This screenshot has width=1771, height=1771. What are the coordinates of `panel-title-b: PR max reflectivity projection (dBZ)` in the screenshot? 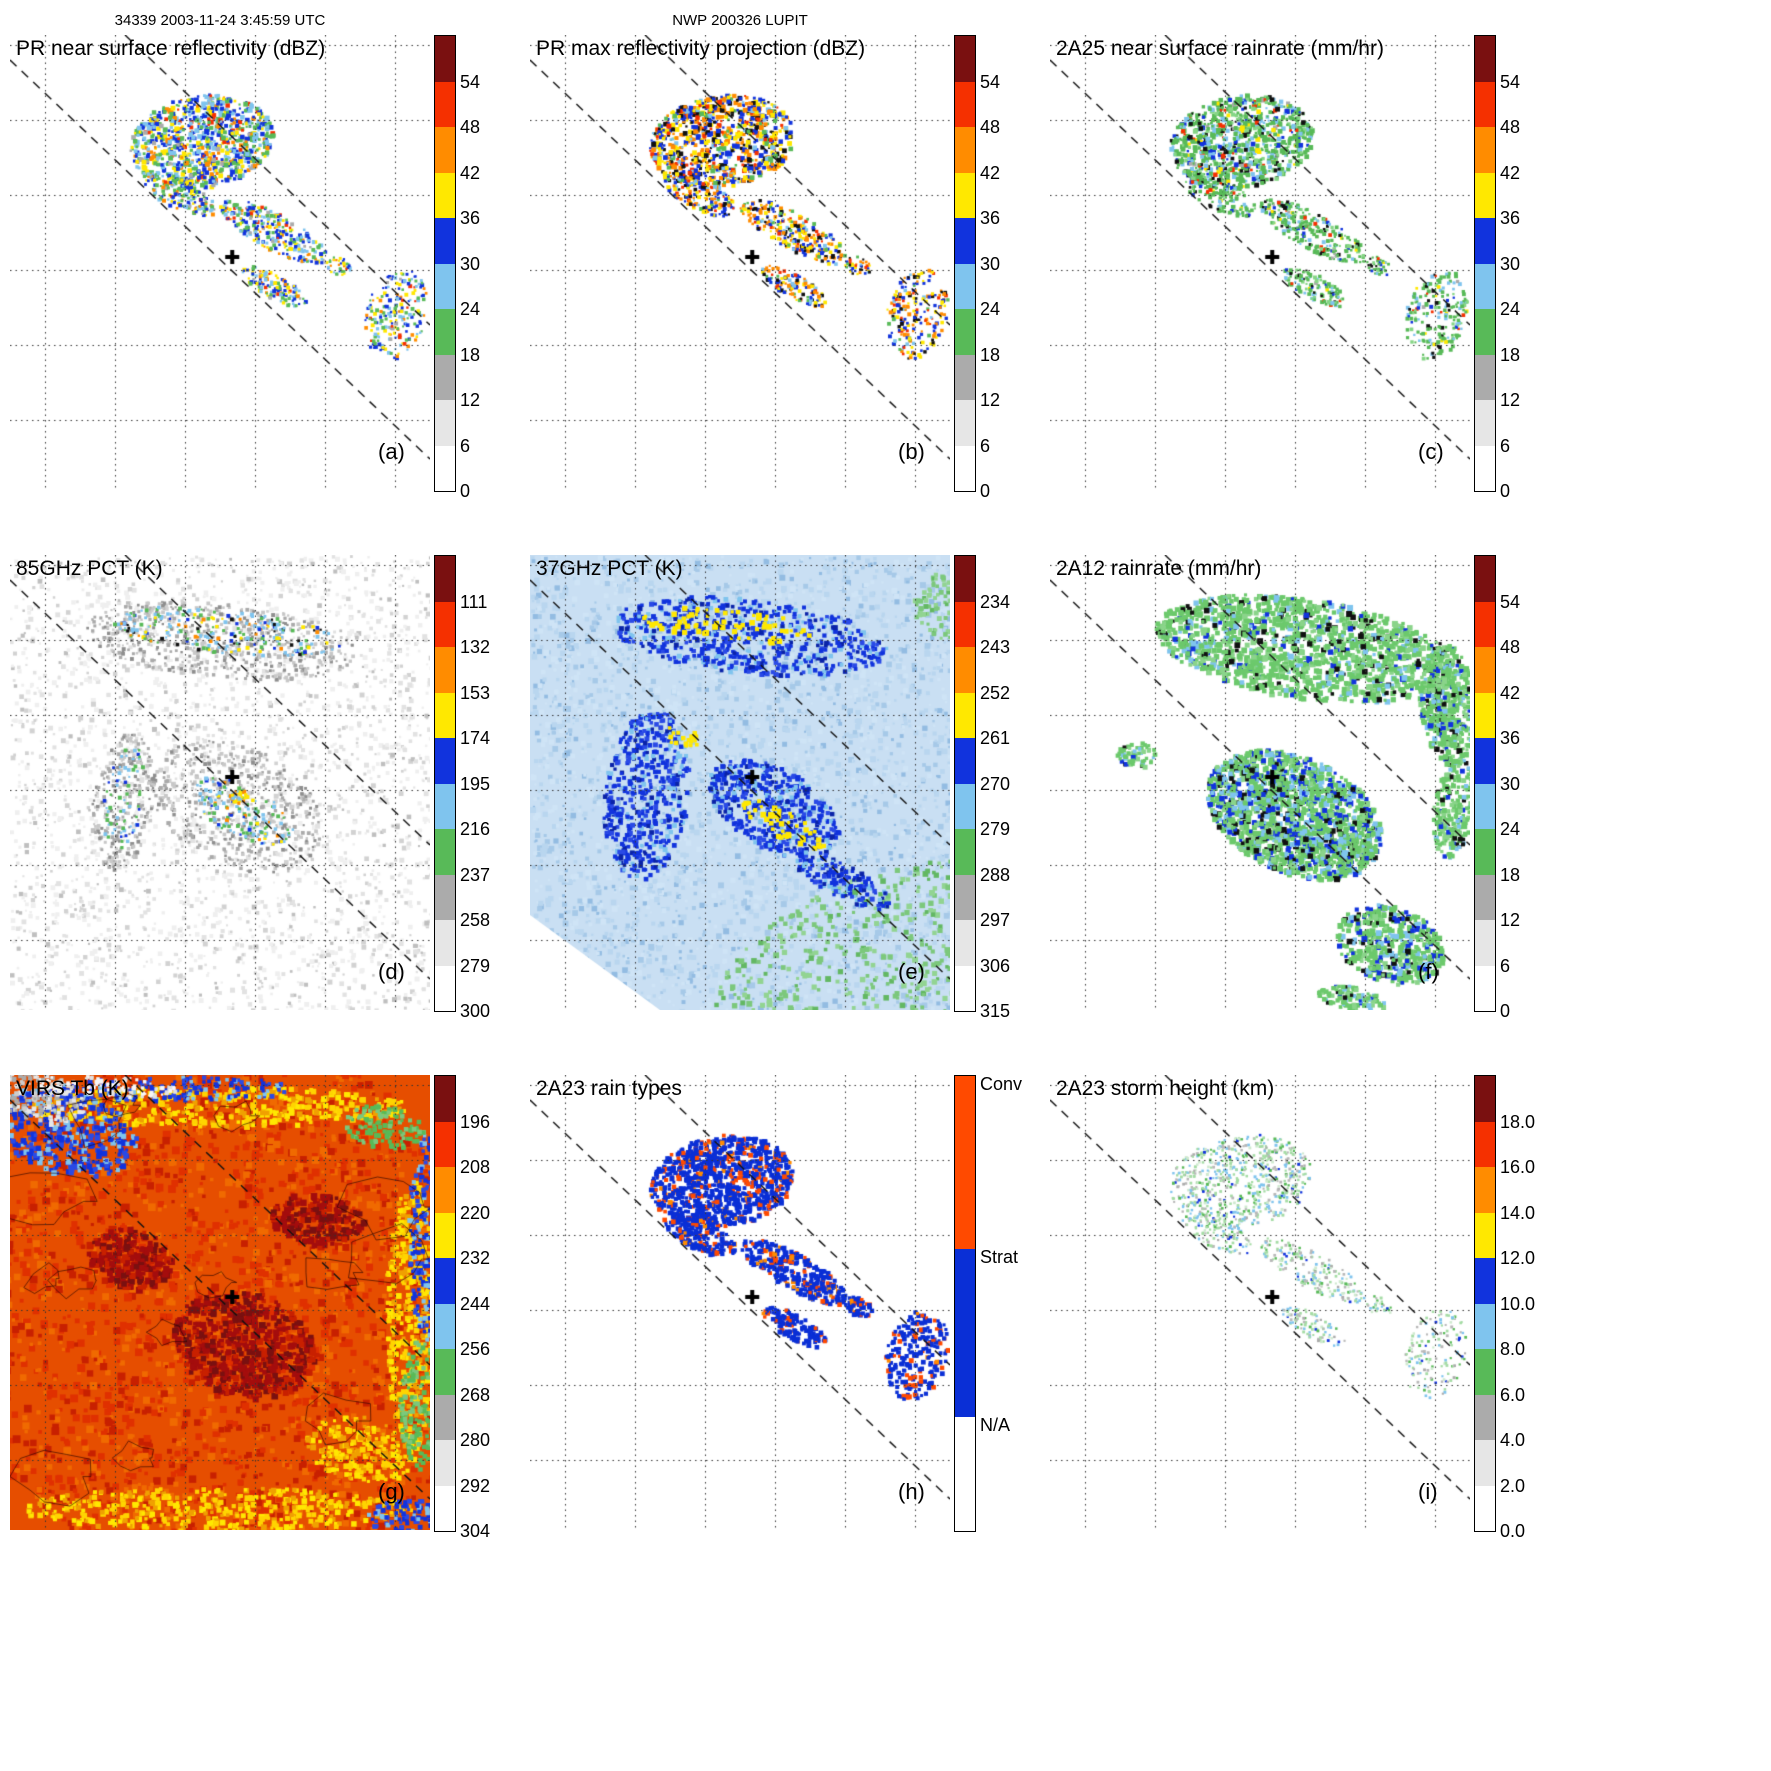 It's located at (701, 48).